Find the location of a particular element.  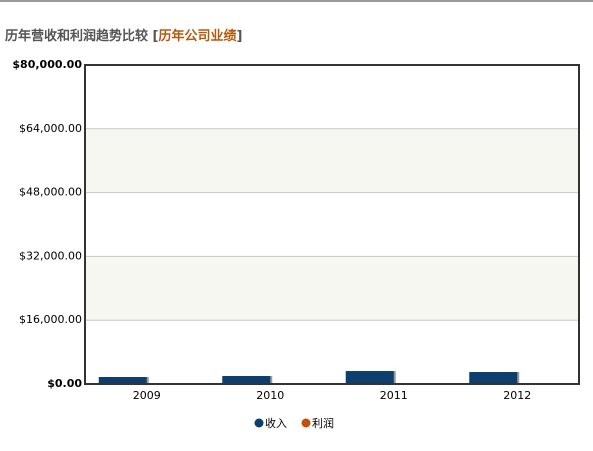

y-tick-label: $48,000.00 is located at coordinates (50, 192).